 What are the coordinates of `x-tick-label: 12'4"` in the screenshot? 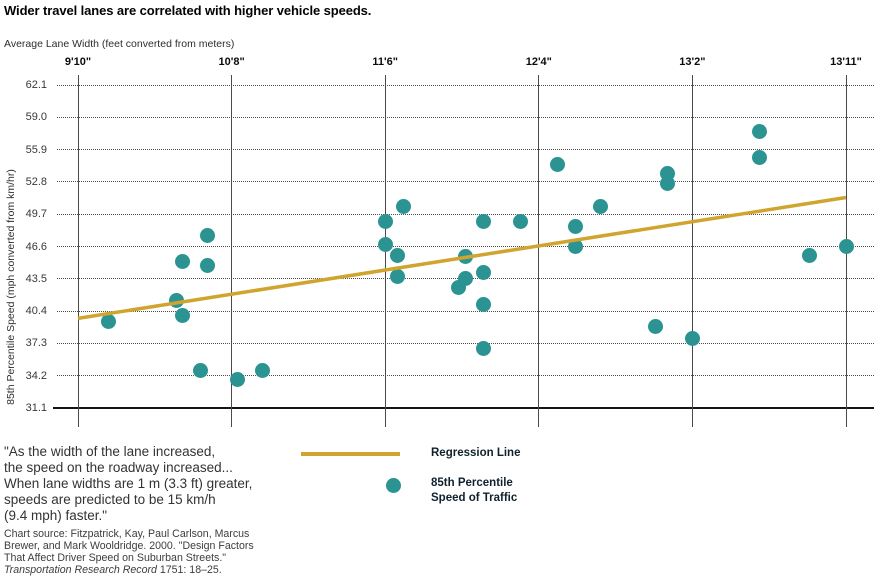 It's located at (538, 62).